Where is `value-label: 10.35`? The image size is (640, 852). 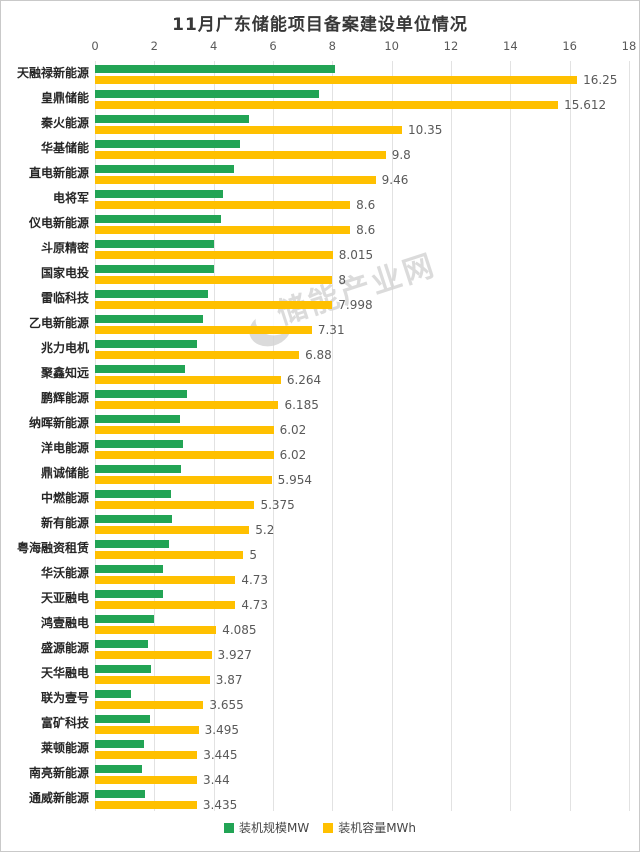
value-label: 10.35 is located at coordinates (425, 130).